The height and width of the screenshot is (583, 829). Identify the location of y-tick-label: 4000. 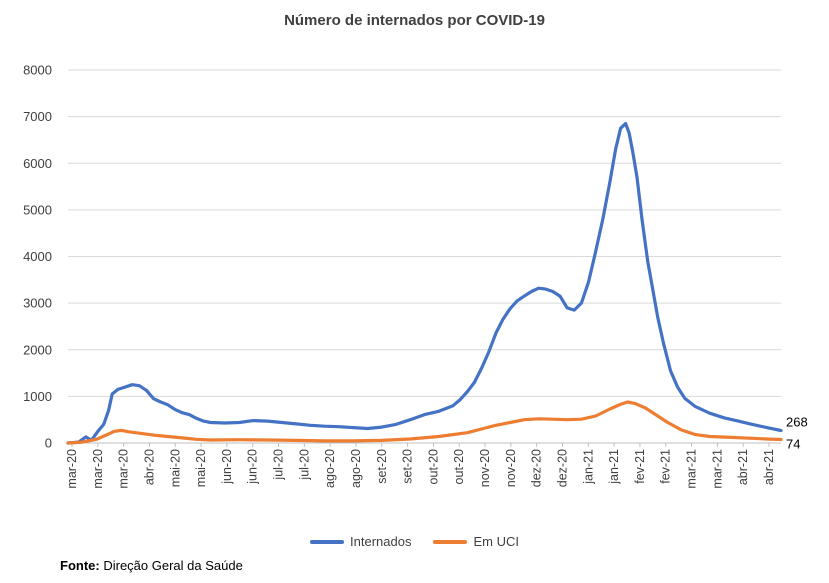
(37, 256).